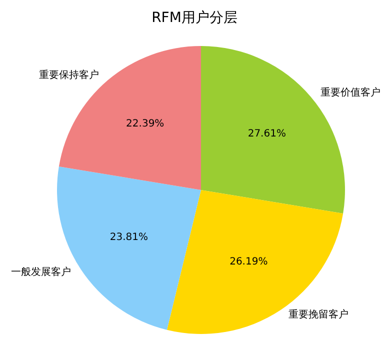 The height and width of the screenshot is (357, 389). Describe the element at coordinates (350, 92) in the screenshot. I see `slice-label: 重要价值客户` at that location.